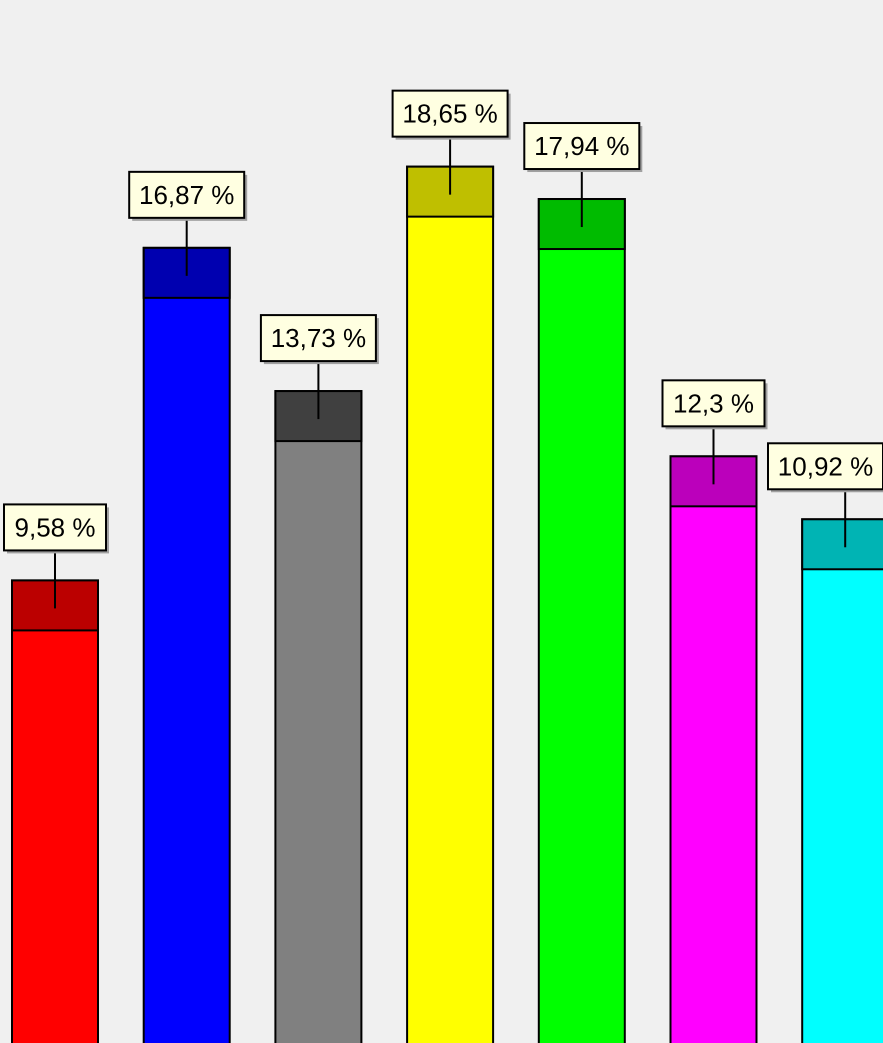 The height and width of the screenshot is (1043, 883). I want to click on data-label-text: 9,58 %, so click(55, 527).